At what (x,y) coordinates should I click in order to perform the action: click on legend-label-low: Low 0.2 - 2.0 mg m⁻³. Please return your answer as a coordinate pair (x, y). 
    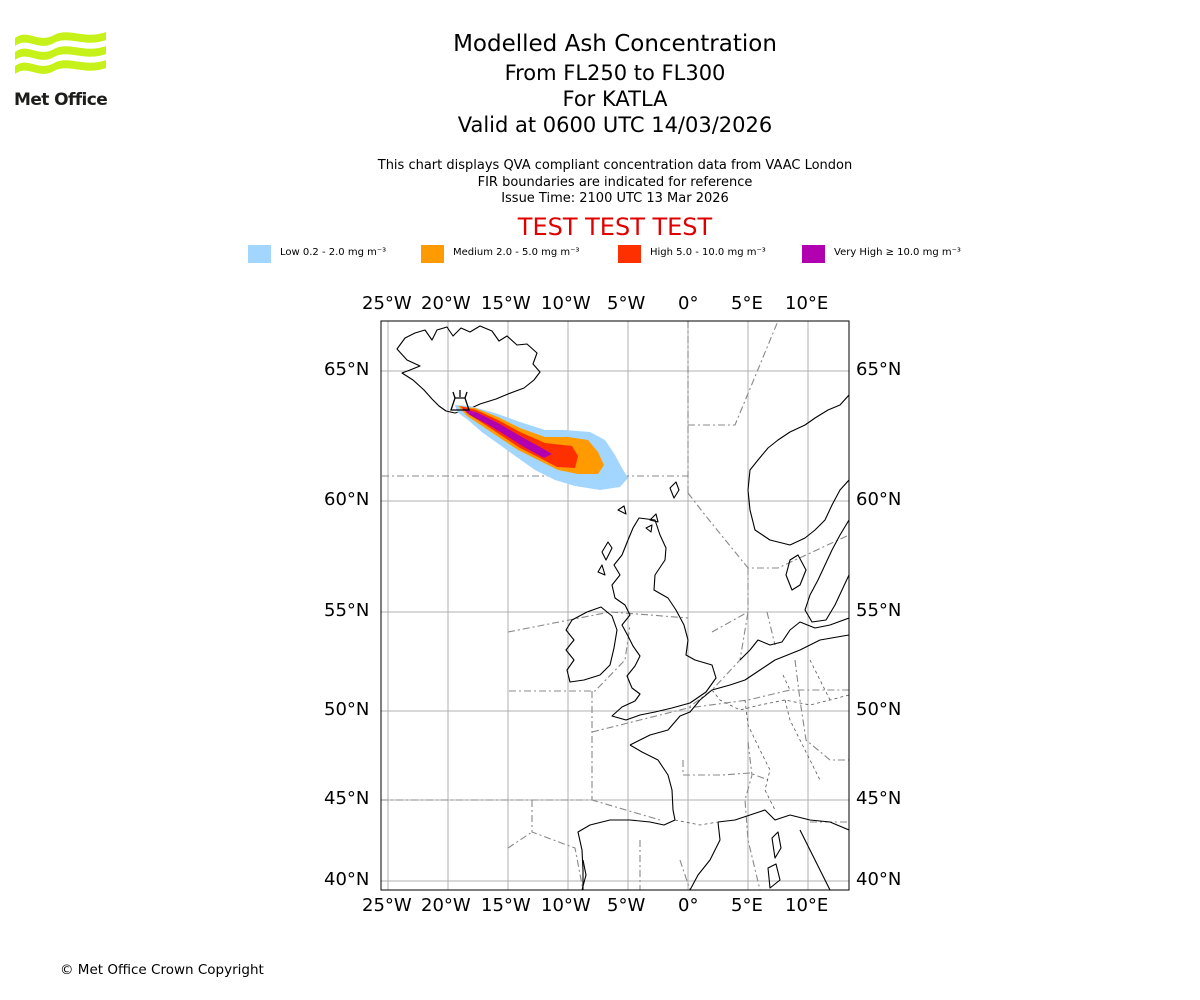
    Looking at the image, I should click on (333, 252).